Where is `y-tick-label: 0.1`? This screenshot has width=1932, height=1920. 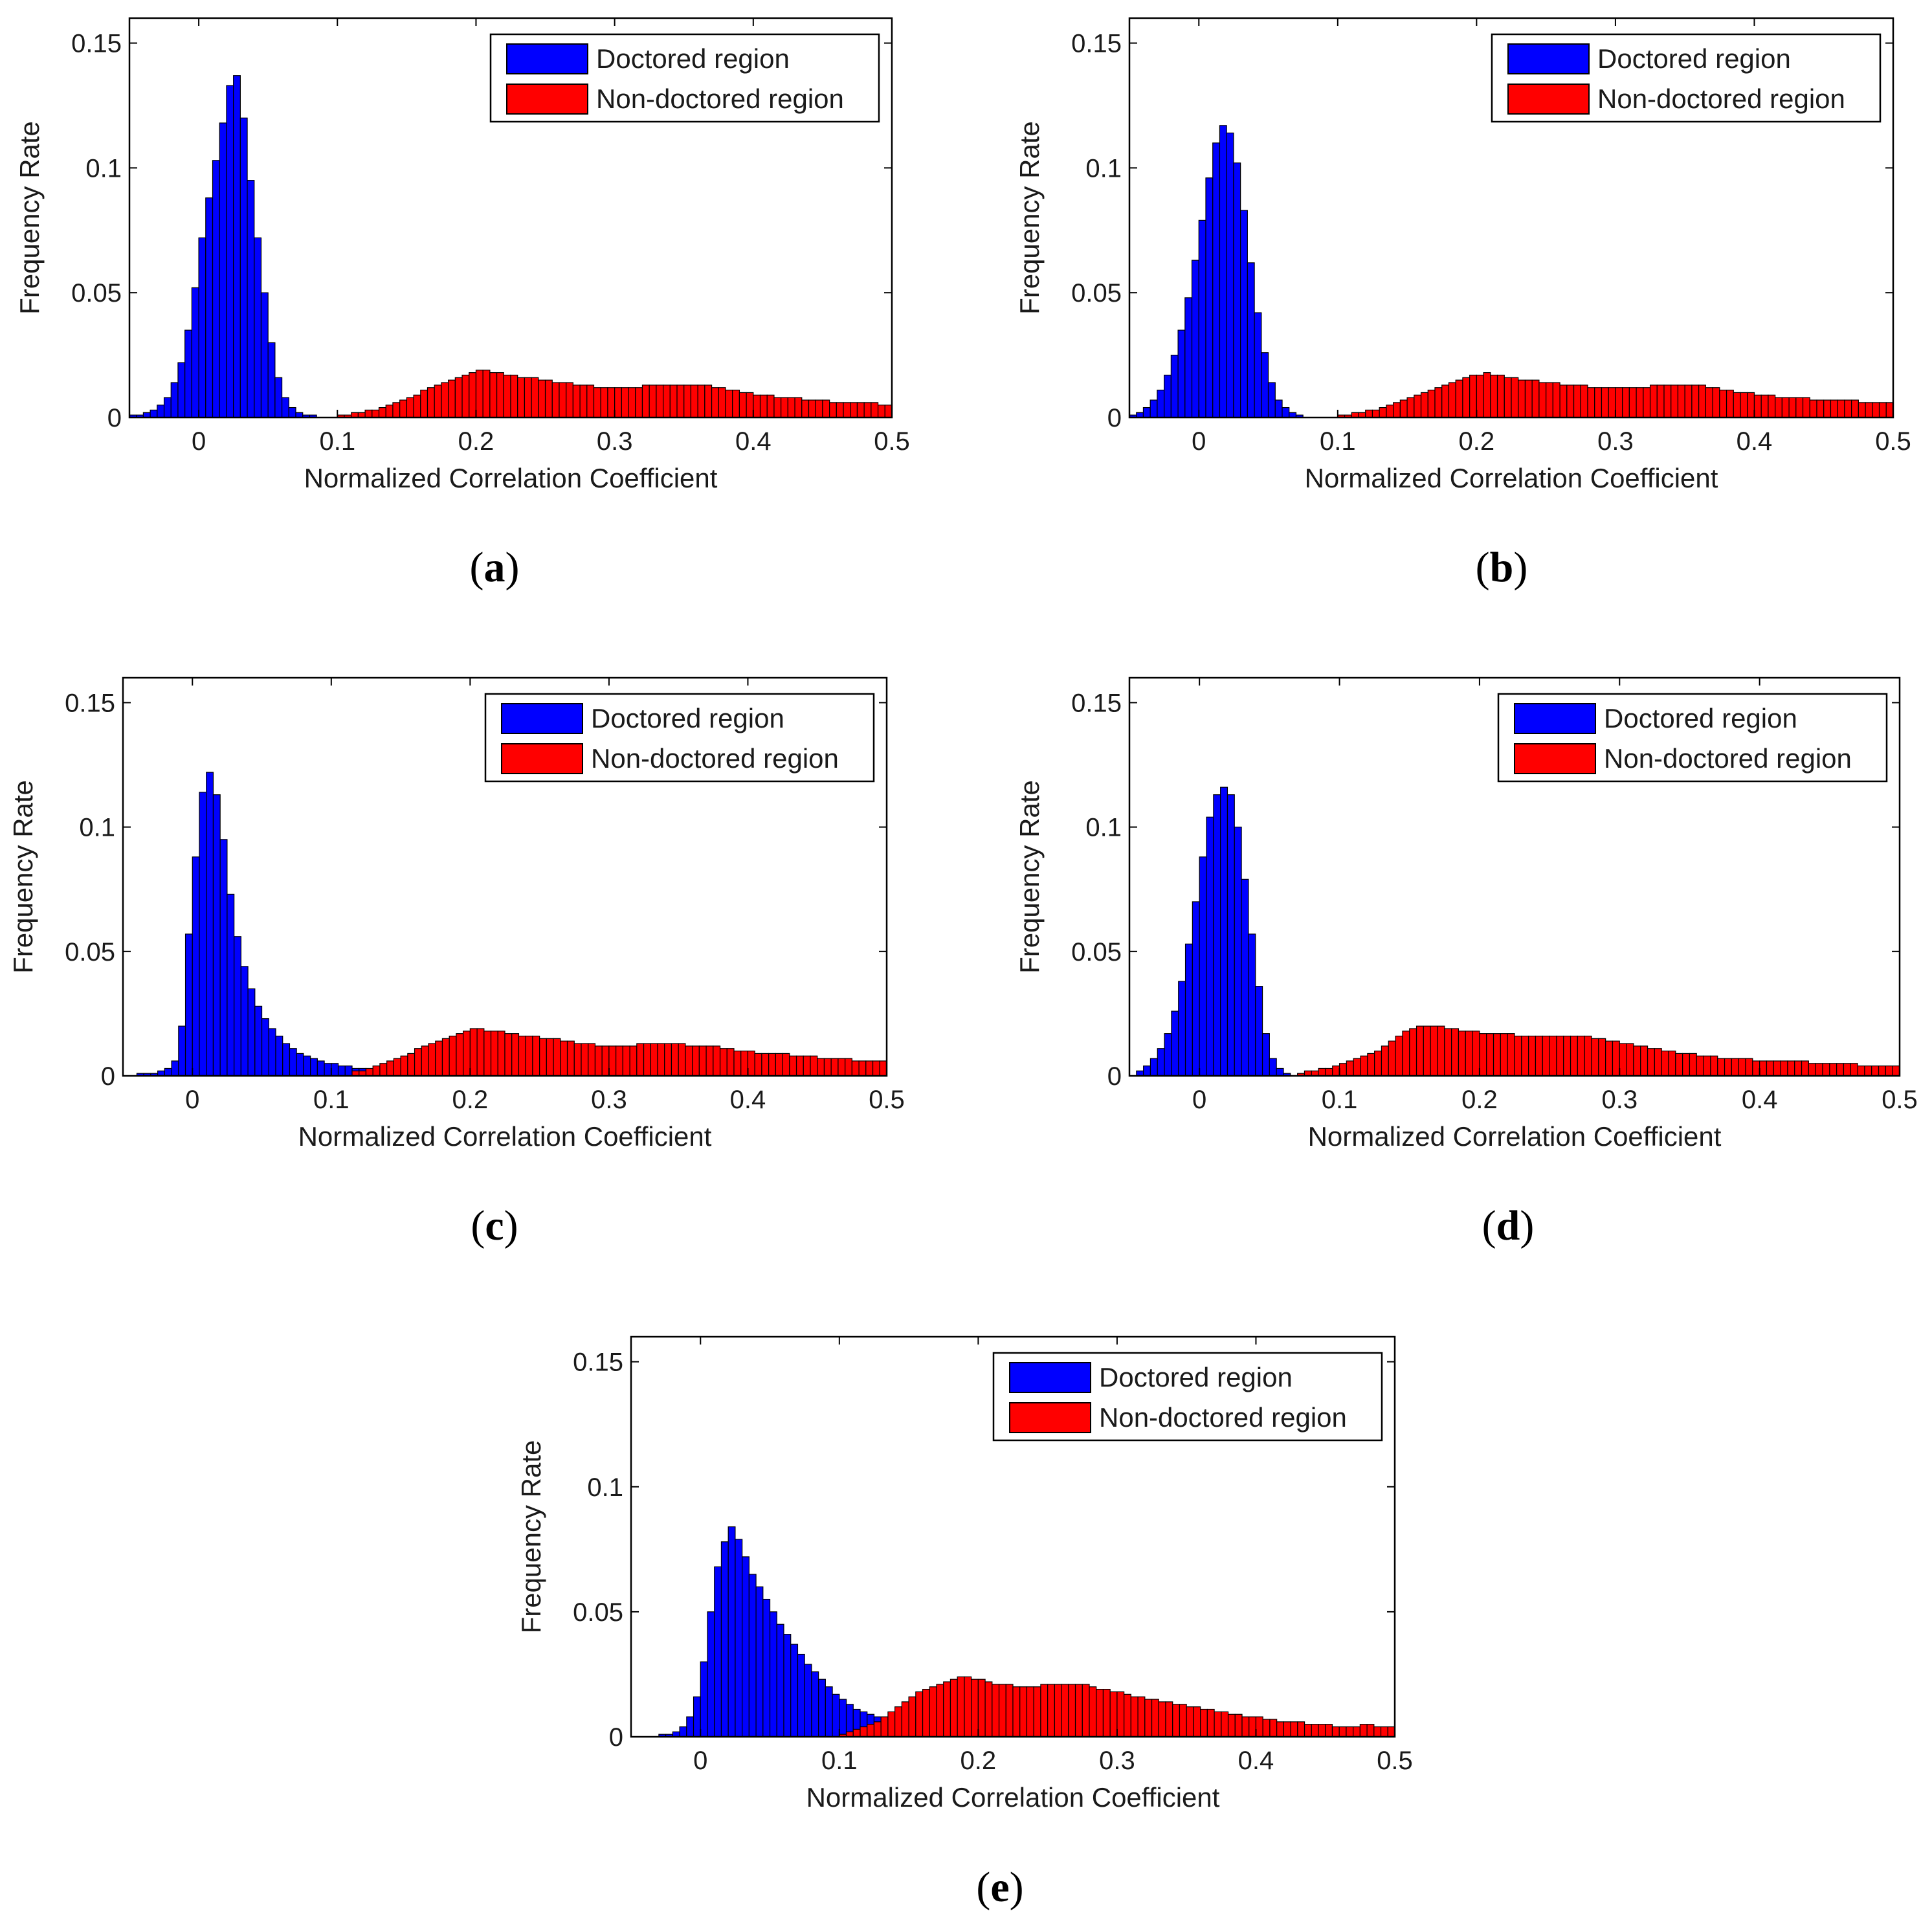
y-tick-label: 0.1 is located at coordinates (97, 828).